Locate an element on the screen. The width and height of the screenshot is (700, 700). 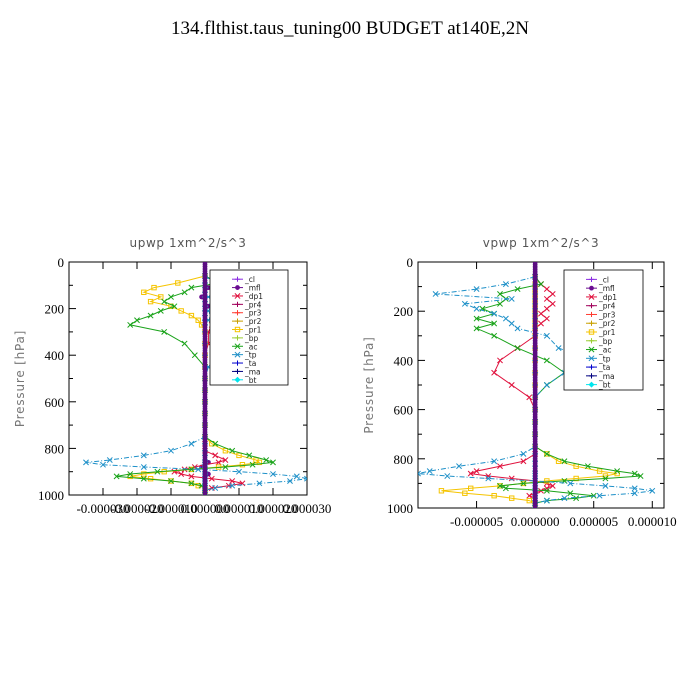
legend-item: _pr2 is located at coordinates (247, 321).